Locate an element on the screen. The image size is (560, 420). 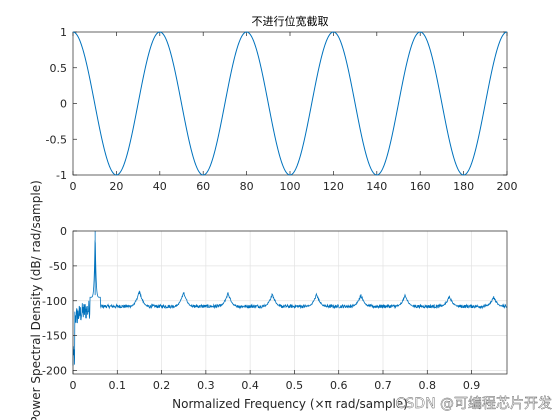
y-axis-label: Power Spectral Density (dB/ rad/sample) is located at coordinates (36, 300).